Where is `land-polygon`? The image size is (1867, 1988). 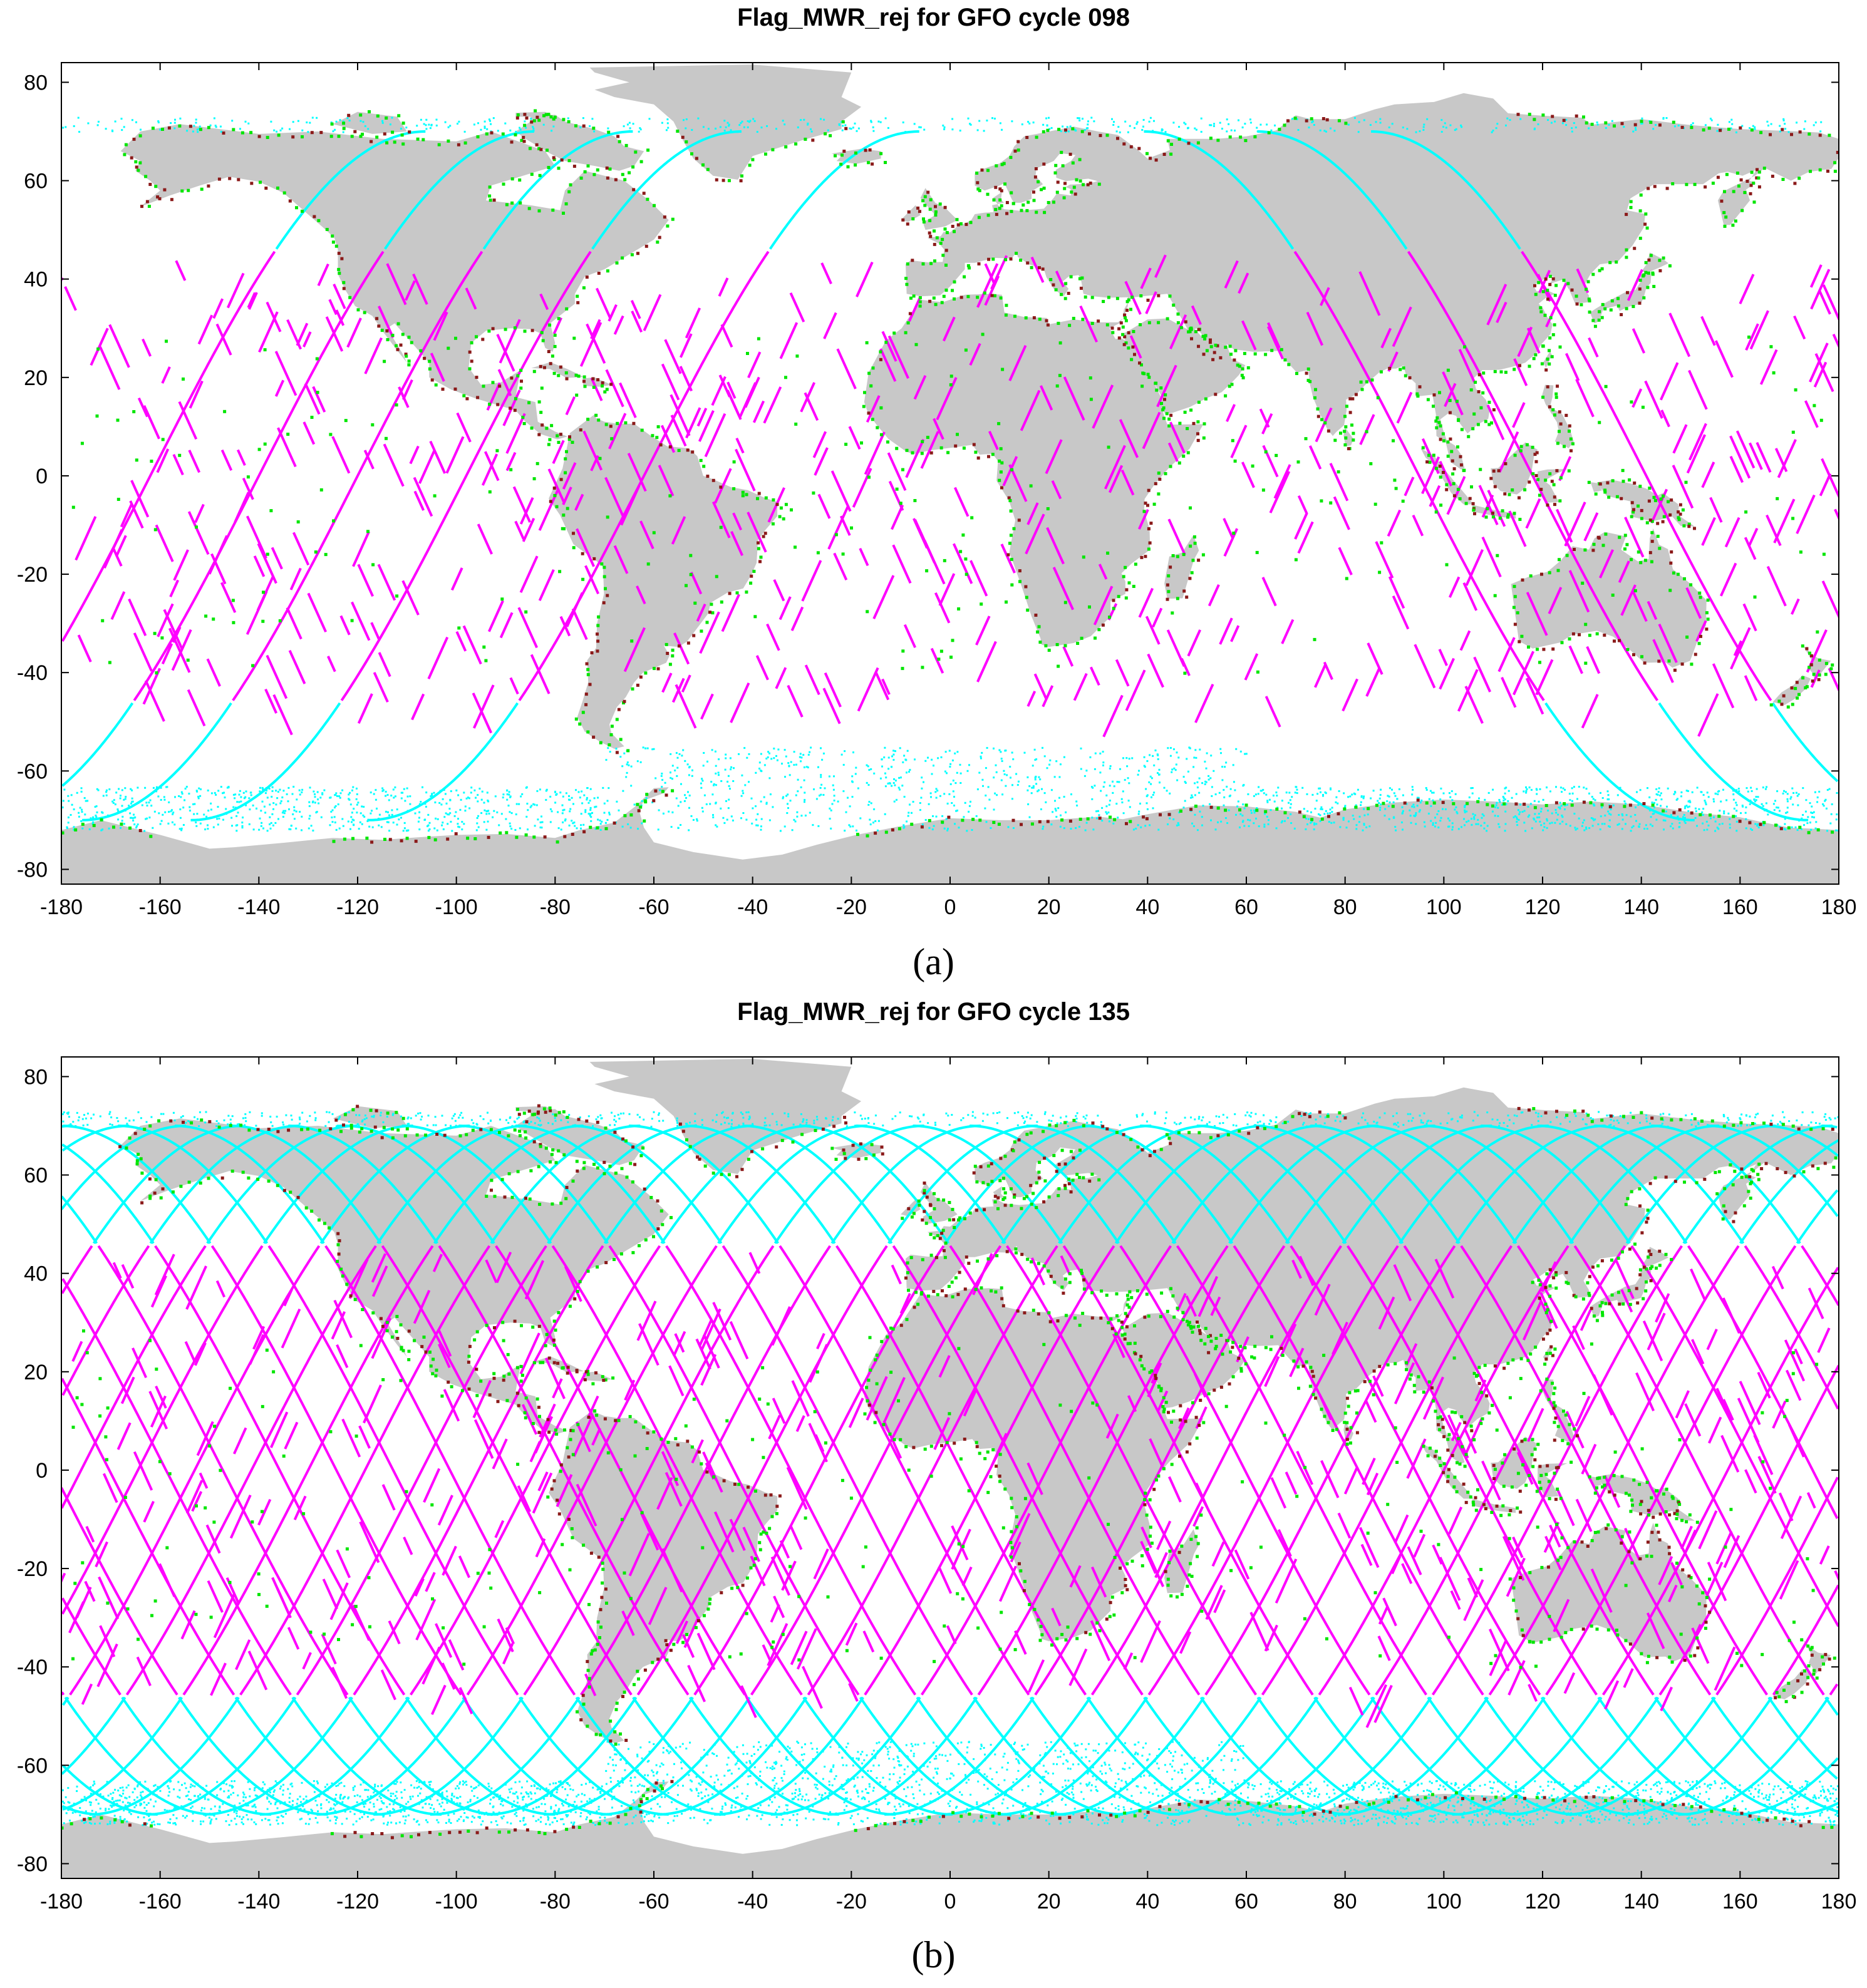 land-polygon is located at coordinates (1609, 598).